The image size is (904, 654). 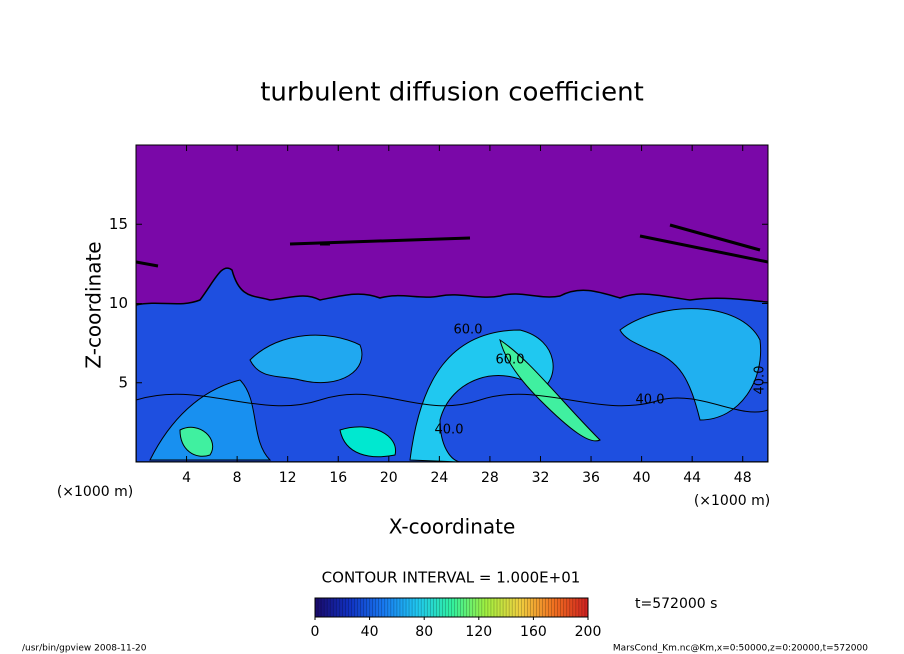 I want to click on x-tick-label: 32, so click(x=541, y=478).